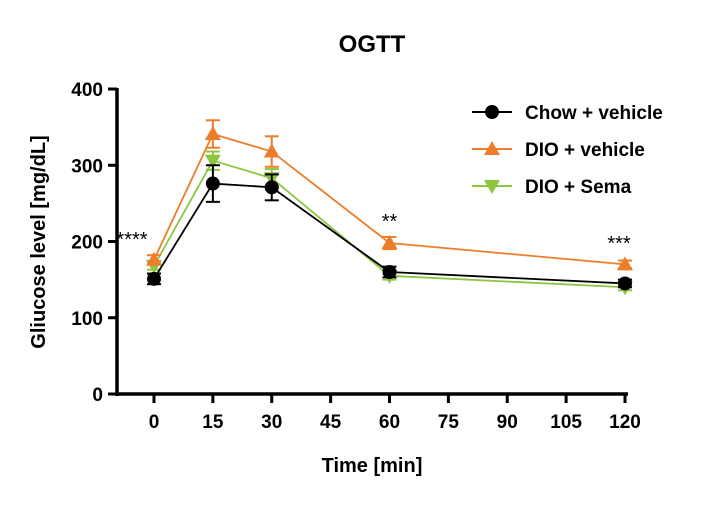 This screenshot has width=702, height=505. What do you see at coordinates (390, 222) in the screenshot?
I see `significance-annotation: **` at bounding box center [390, 222].